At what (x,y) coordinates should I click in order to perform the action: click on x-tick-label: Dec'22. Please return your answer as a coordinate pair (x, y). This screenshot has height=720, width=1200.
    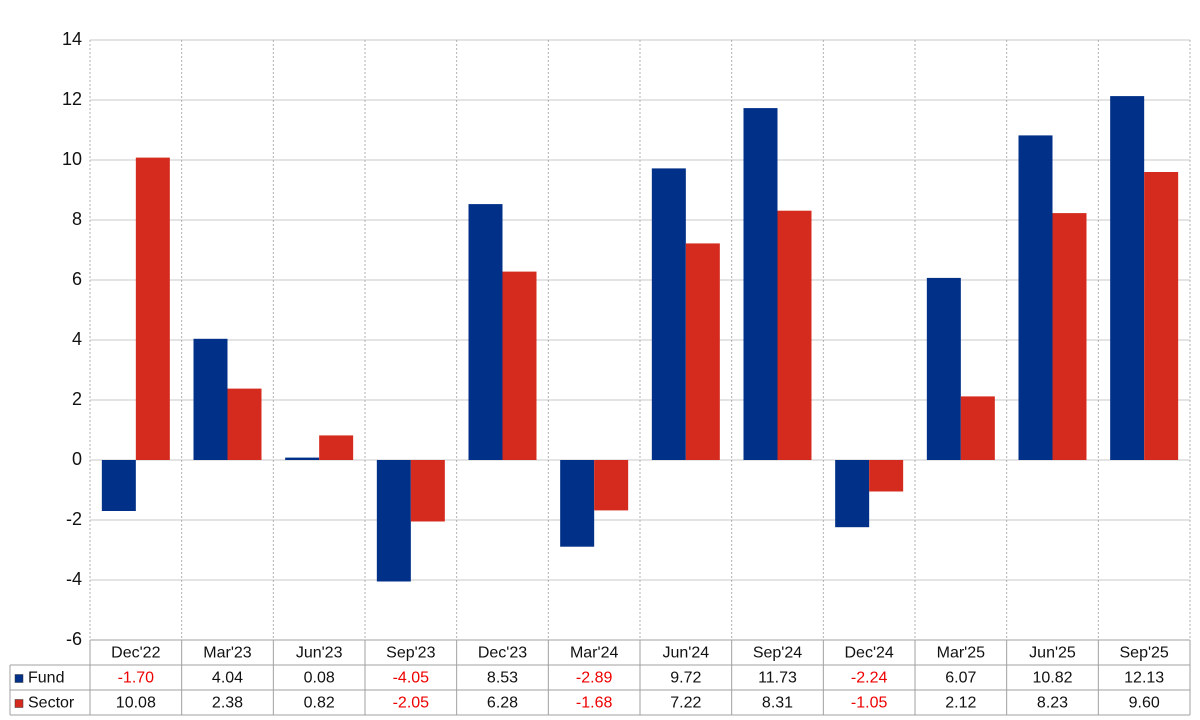
    Looking at the image, I should click on (135, 653).